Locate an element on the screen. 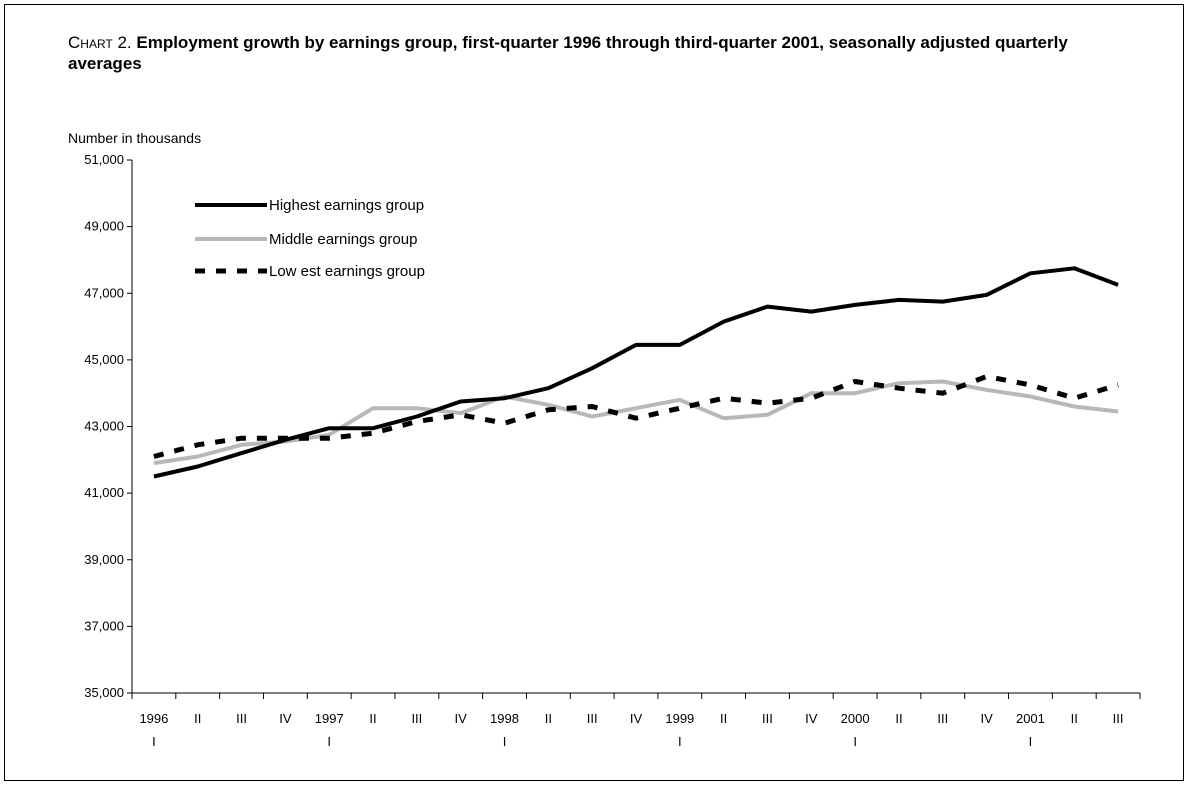  y-tick-label: 41,000 is located at coordinates (104, 492).